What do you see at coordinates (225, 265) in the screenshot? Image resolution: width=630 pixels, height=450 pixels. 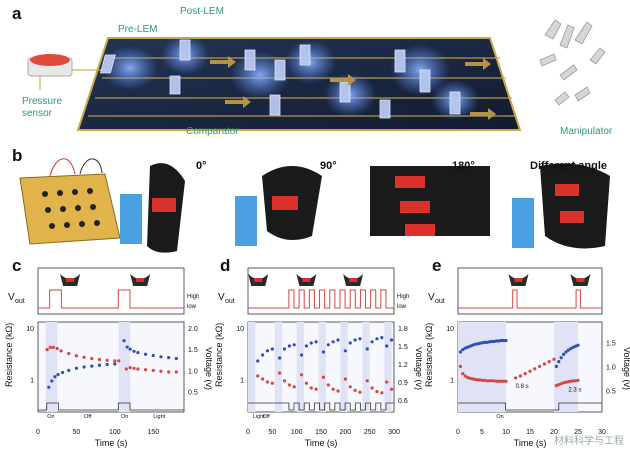 I see `panel-label-d: d` at bounding box center [225, 265].